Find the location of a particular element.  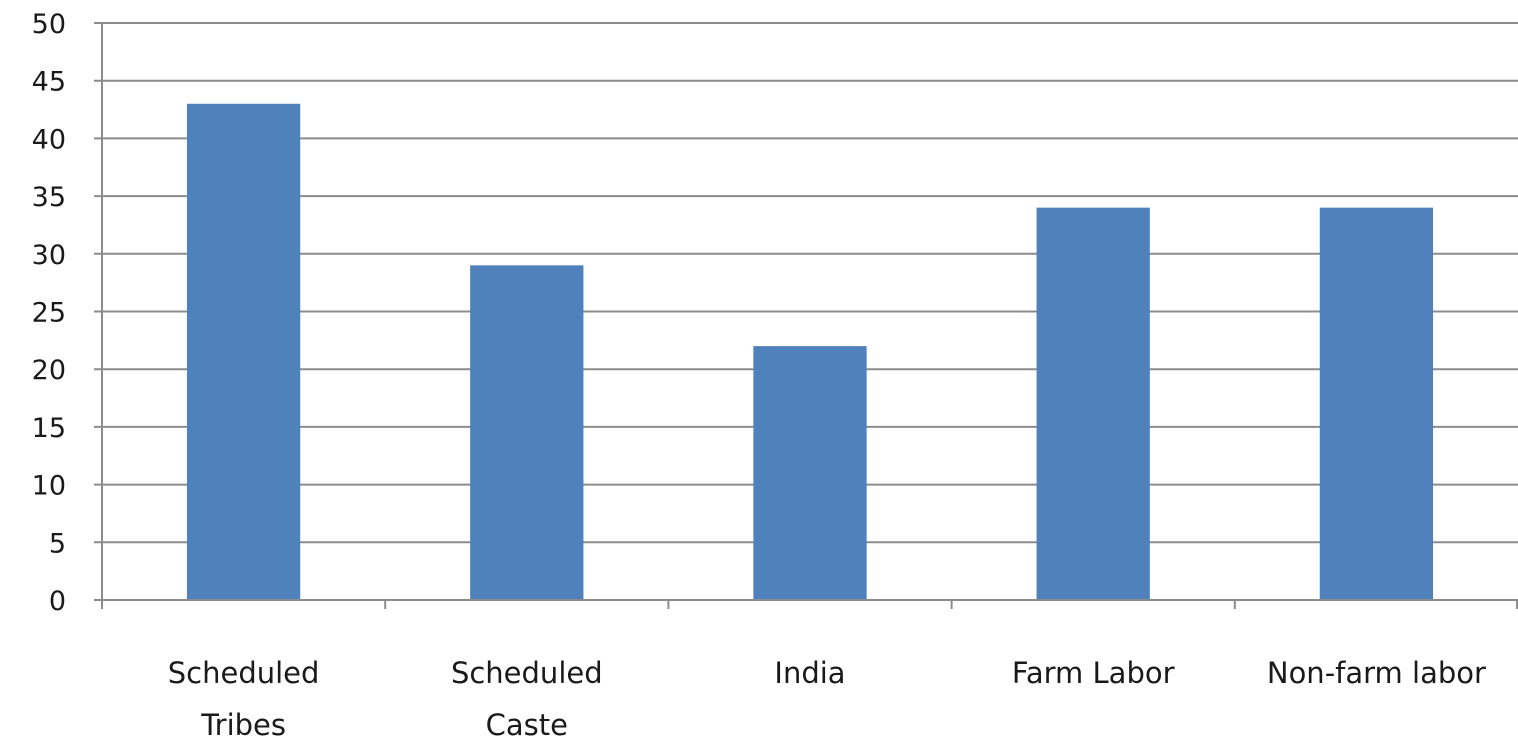

y-tick-label: 25 is located at coordinates (49, 313).